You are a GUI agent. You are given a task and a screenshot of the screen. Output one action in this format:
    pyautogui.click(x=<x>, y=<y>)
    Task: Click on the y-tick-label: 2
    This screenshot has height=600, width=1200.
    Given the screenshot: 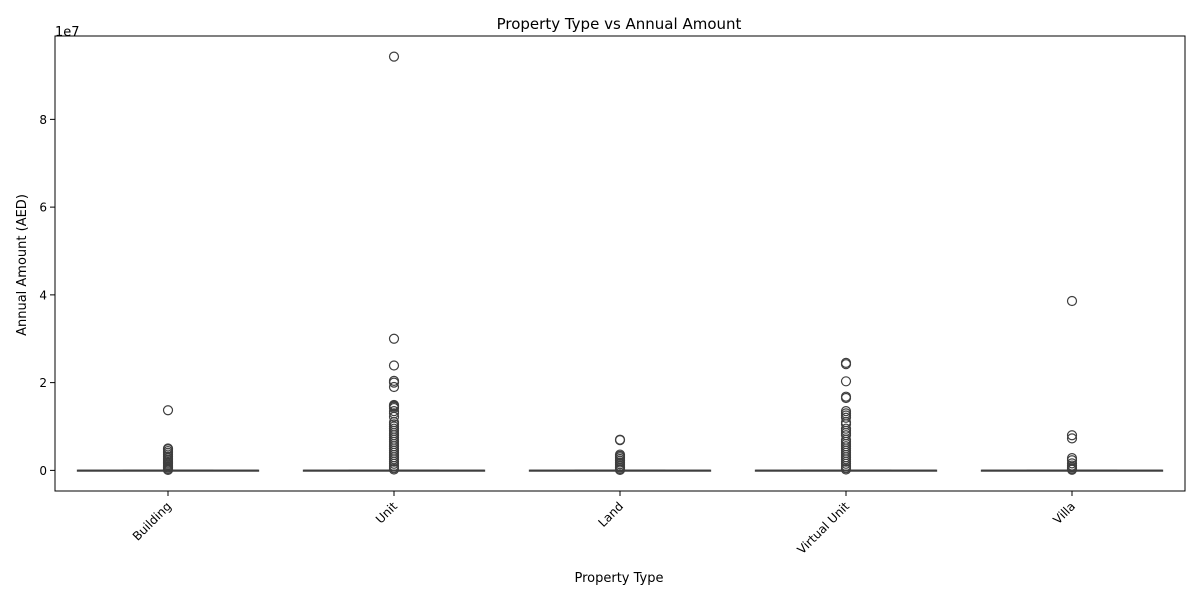 What is the action you would take?
    pyautogui.click(x=43, y=383)
    